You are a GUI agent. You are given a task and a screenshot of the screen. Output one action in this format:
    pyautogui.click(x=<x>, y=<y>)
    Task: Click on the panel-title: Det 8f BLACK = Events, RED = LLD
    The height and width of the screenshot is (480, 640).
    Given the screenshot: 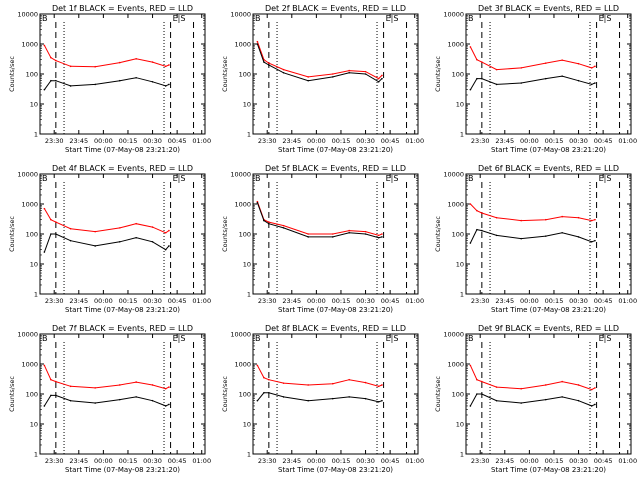 What is the action you would take?
    pyautogui.click(x=335, y=328)
    